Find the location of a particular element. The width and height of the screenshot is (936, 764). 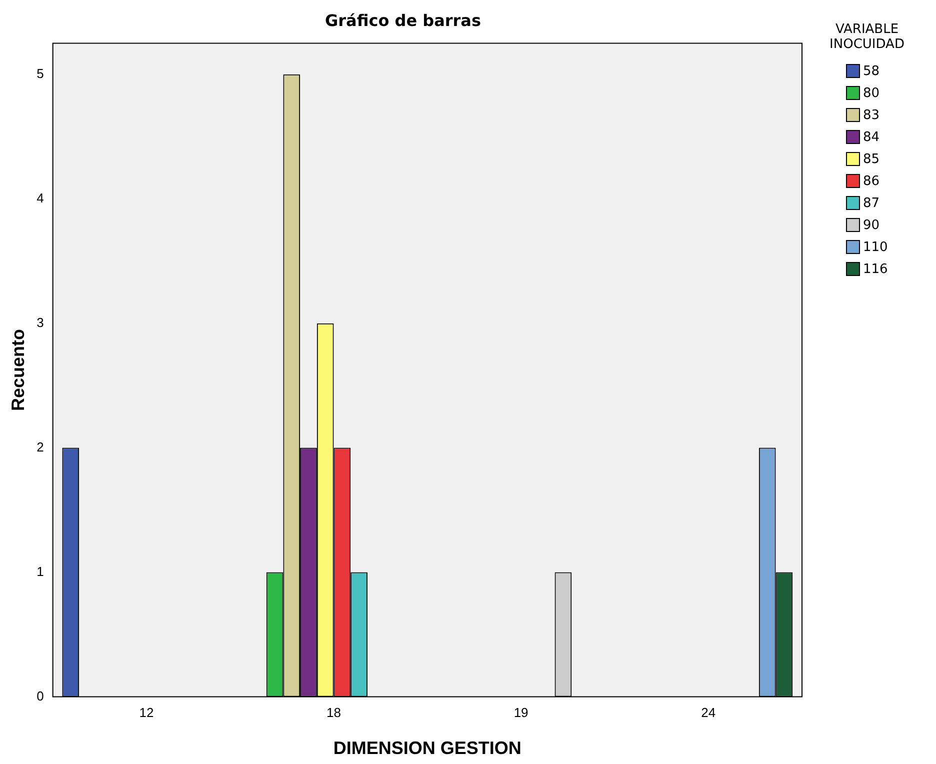

y-axis-title: Recuento is located at coordinates (18, 370).